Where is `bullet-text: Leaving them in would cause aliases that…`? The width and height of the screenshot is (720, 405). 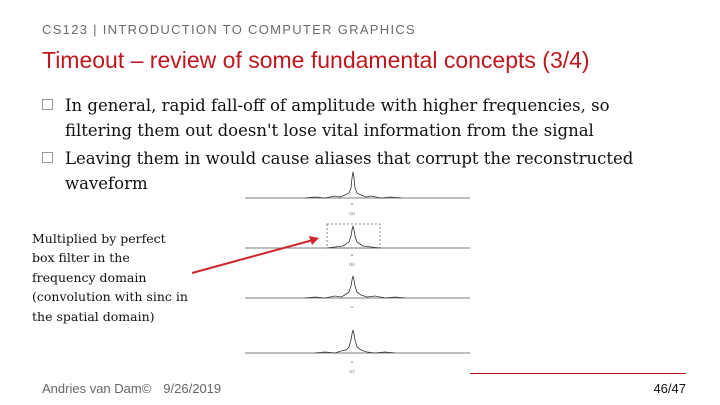 bullet-text: Leaving them in would cause aliases that… is located at coordinates (349, 171).